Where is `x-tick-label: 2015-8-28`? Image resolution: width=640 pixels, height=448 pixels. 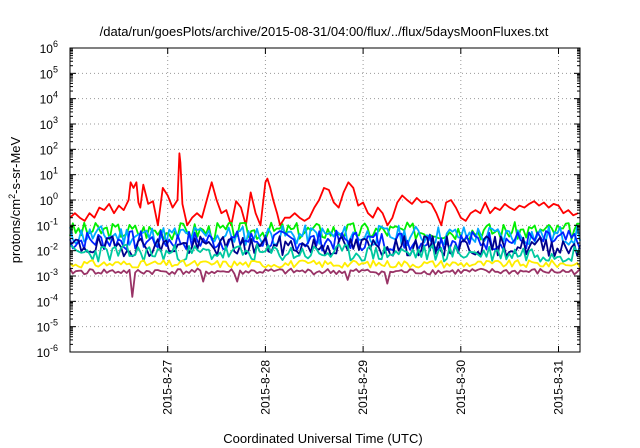 x-tick-label: 2015-8-28 is located at coordinates (265, 387).